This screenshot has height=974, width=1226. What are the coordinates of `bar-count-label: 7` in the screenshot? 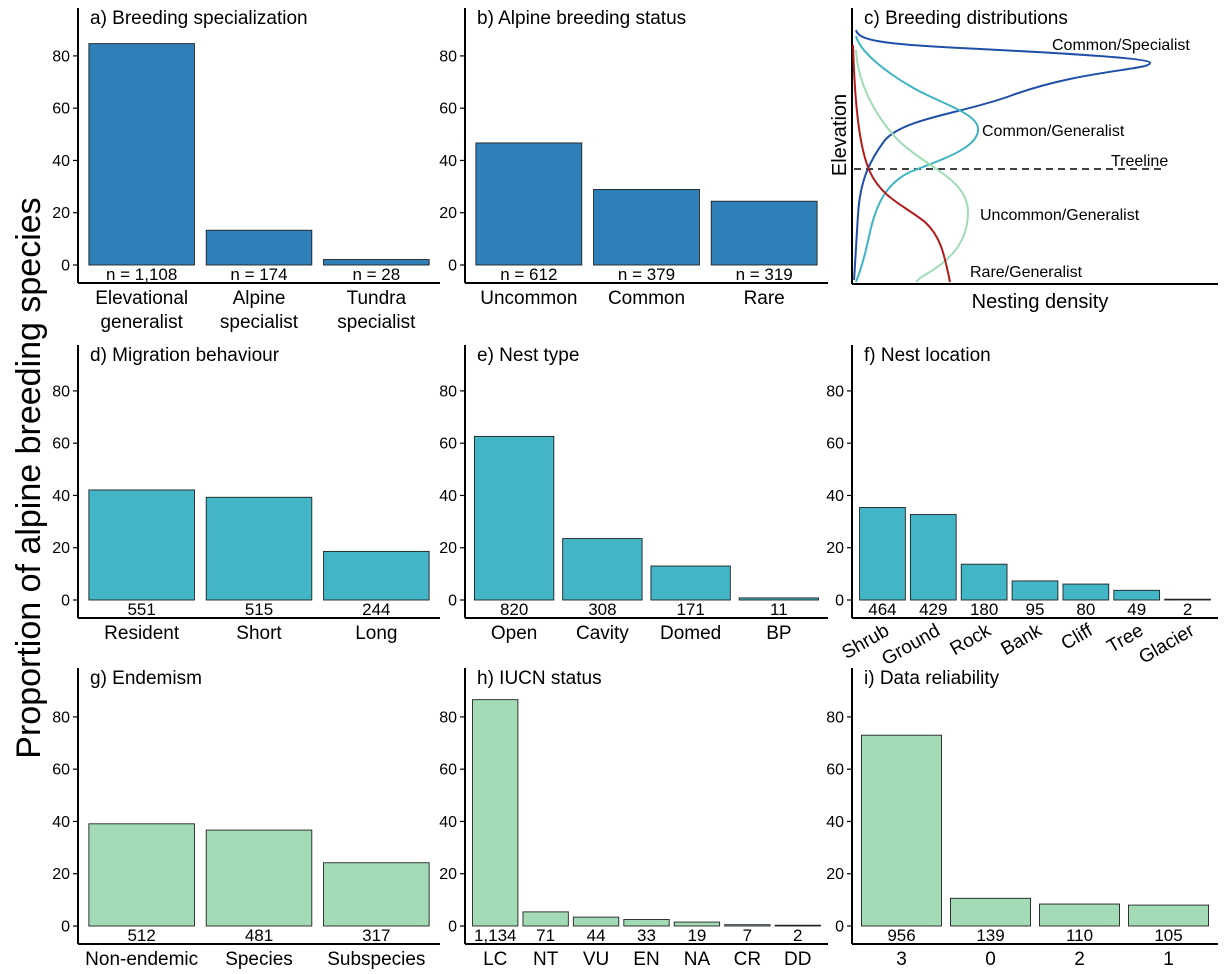 It's located at (747, 935).